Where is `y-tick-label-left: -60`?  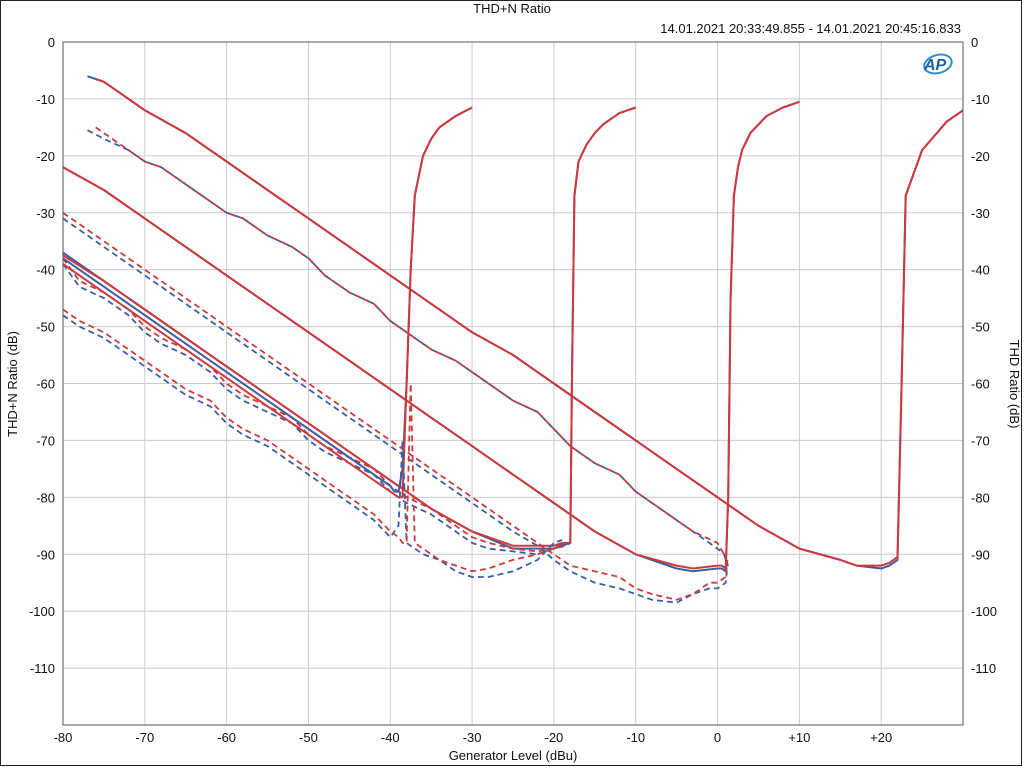
y-tick-label-left: -60 is located at coordinates (45, 384).